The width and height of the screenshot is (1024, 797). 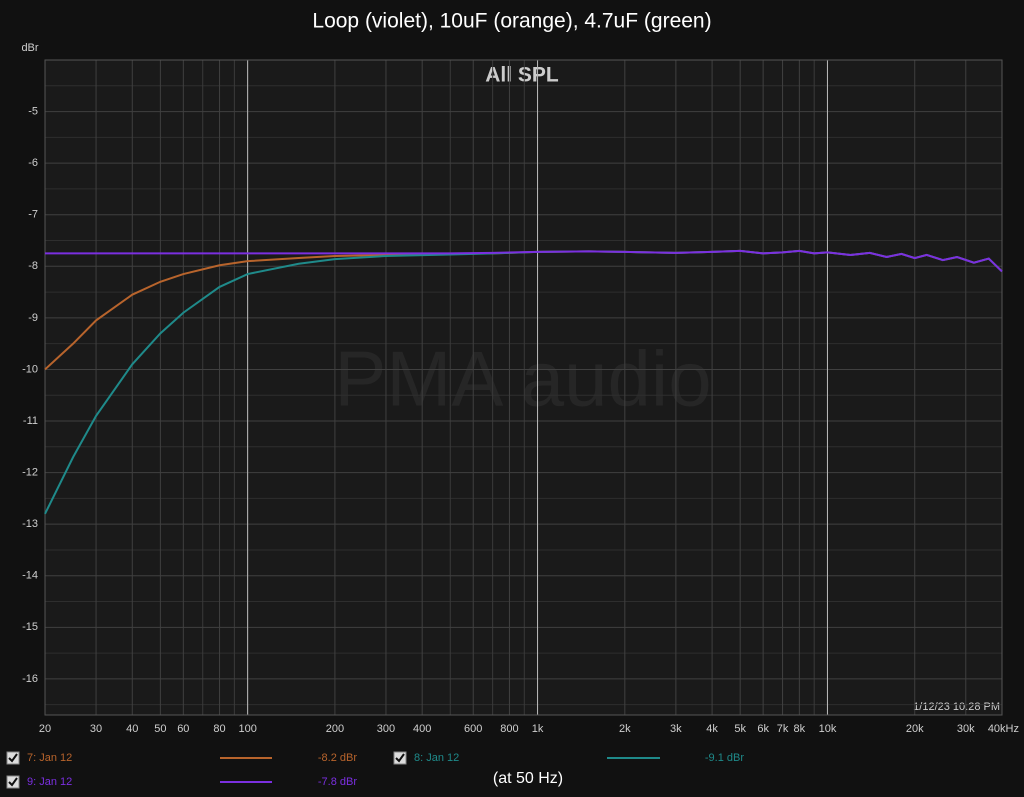 What do you see at coordinates (712, 729) in the screenshot?
I see `x-tick-label: 4k` at bounding box center [712, 729].